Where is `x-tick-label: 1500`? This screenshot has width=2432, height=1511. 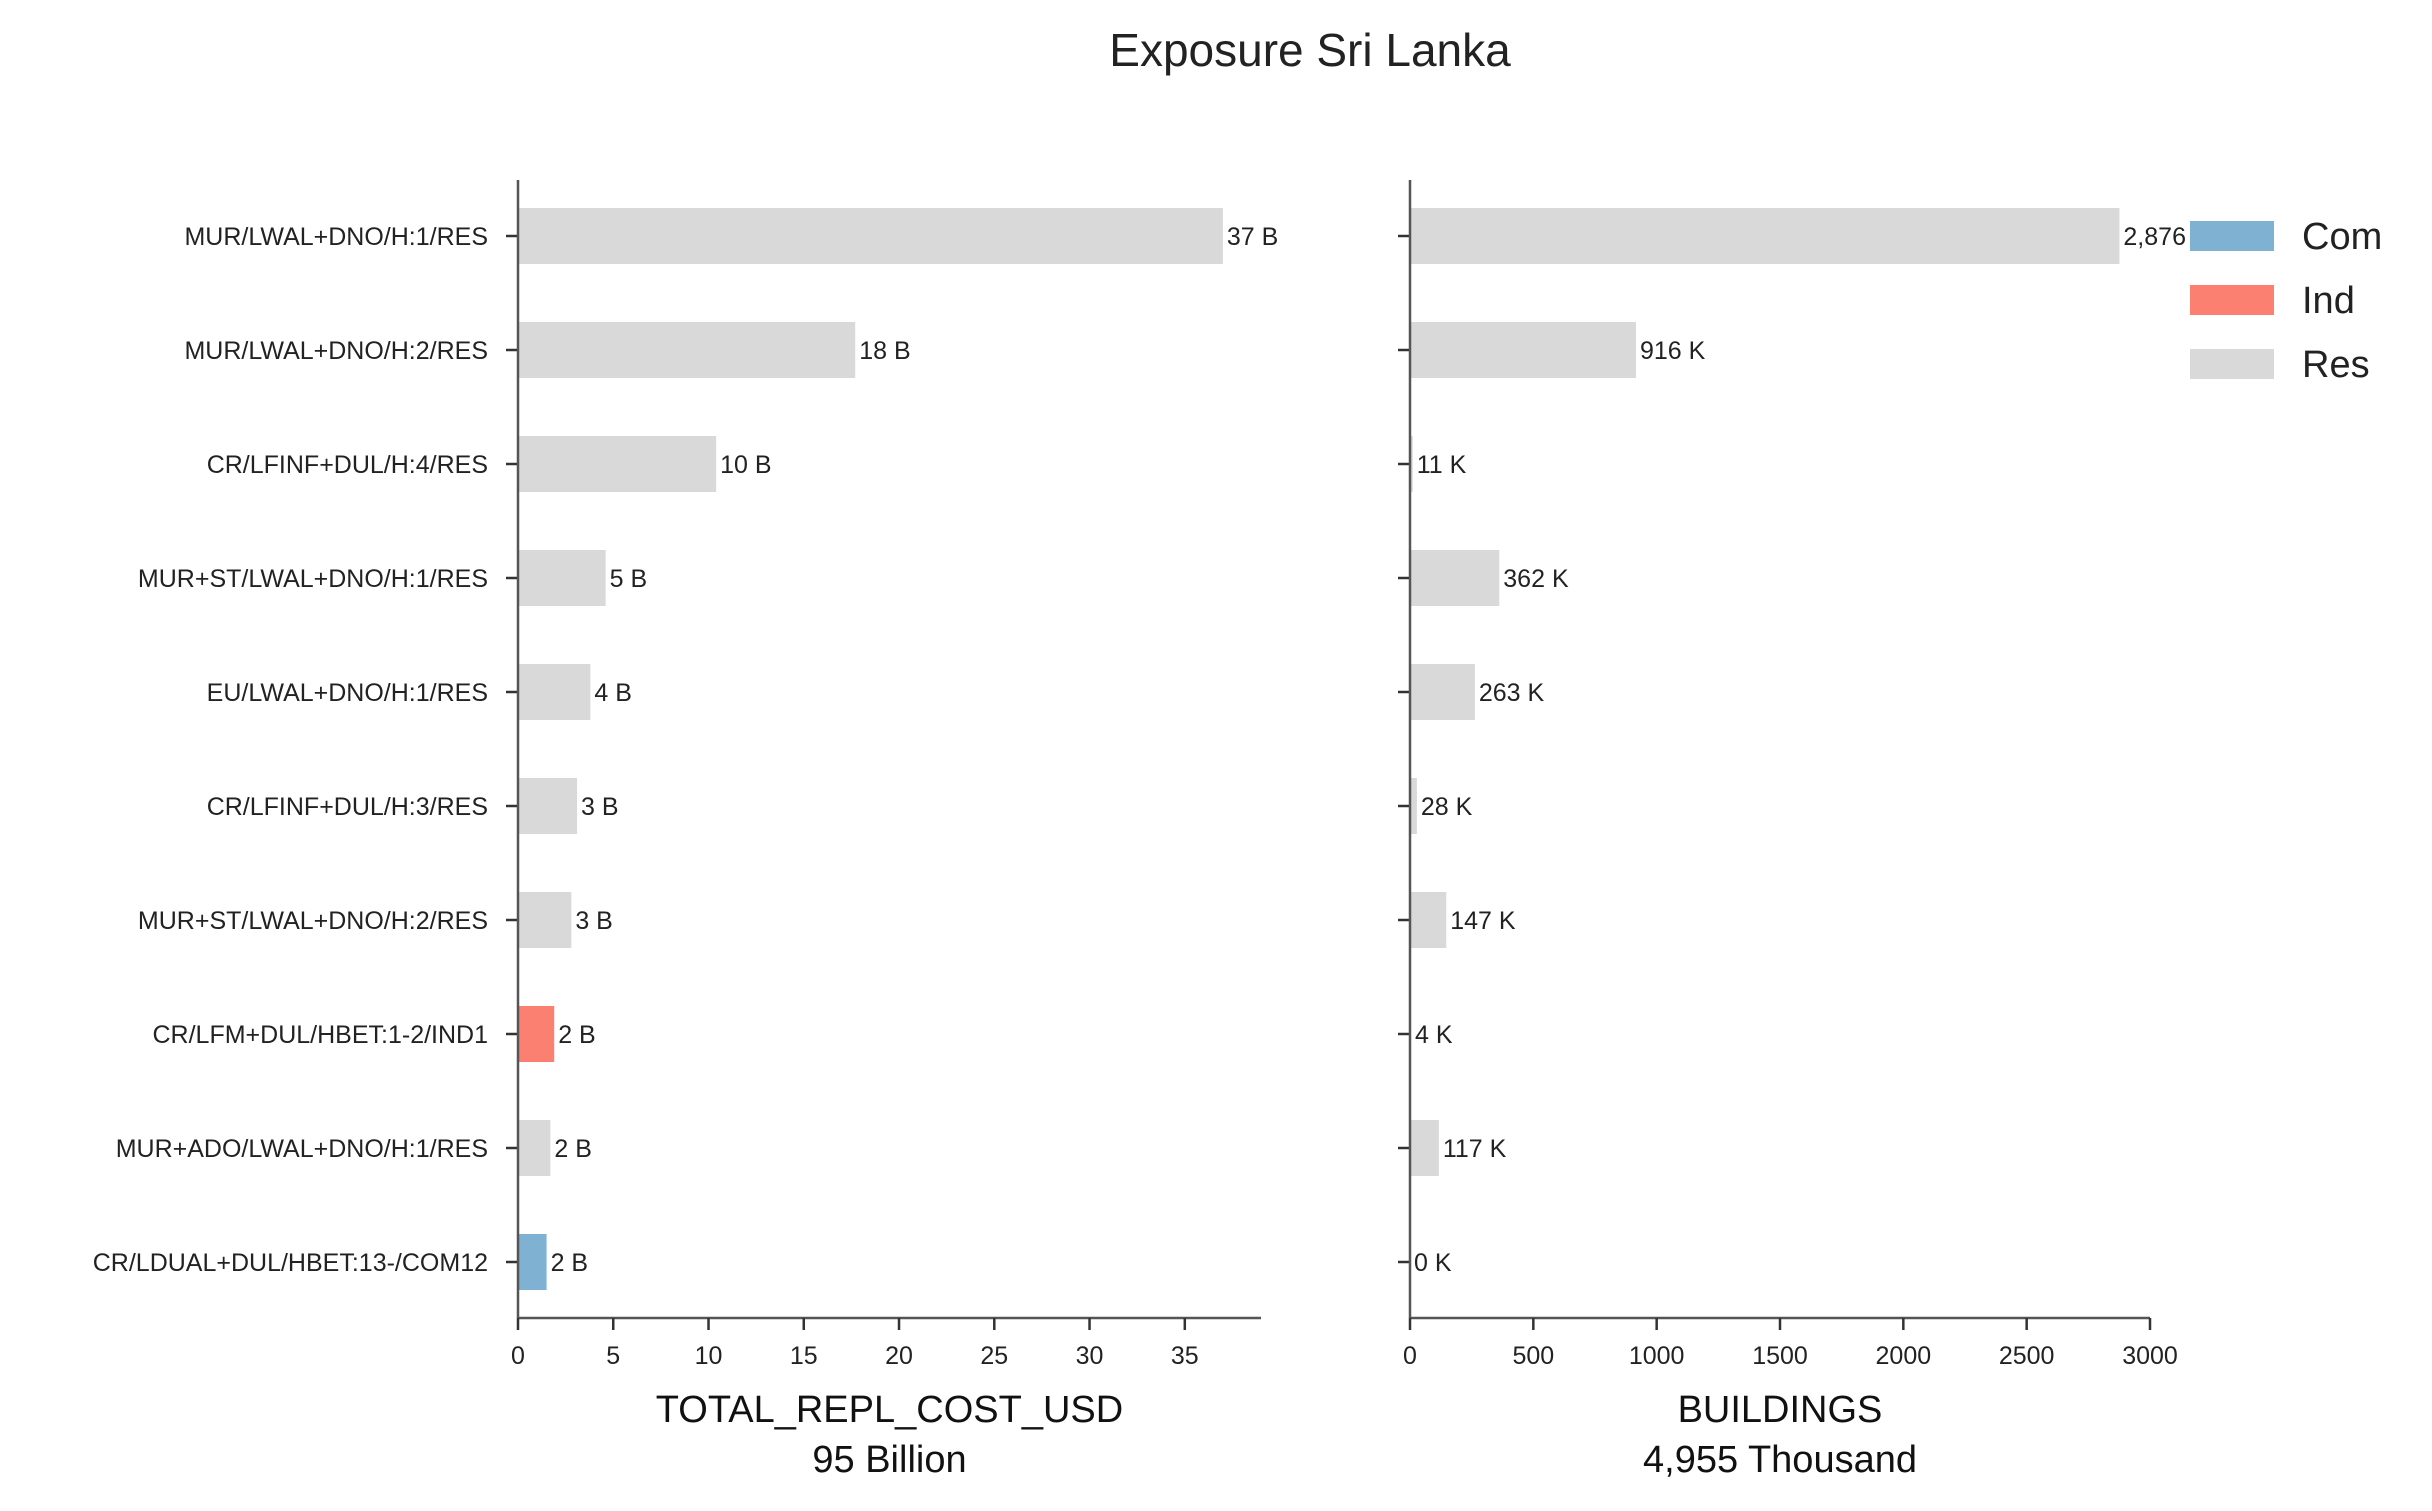 x-tick-label: 1500 is located at coordinates (1780, 1356).